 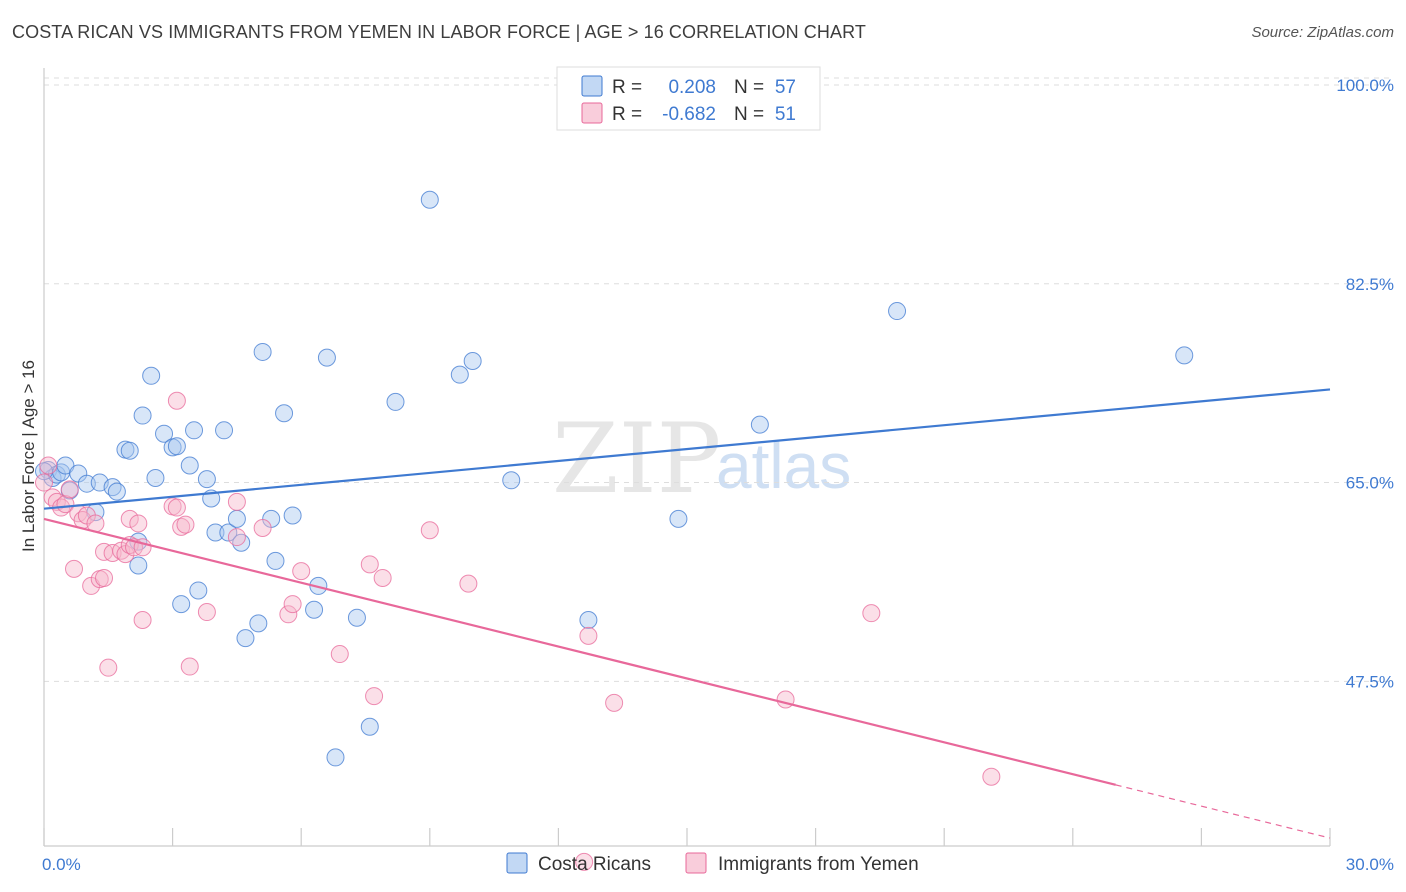 I want to click on legend-r-label-1: R =, so click(x=627, y=87).